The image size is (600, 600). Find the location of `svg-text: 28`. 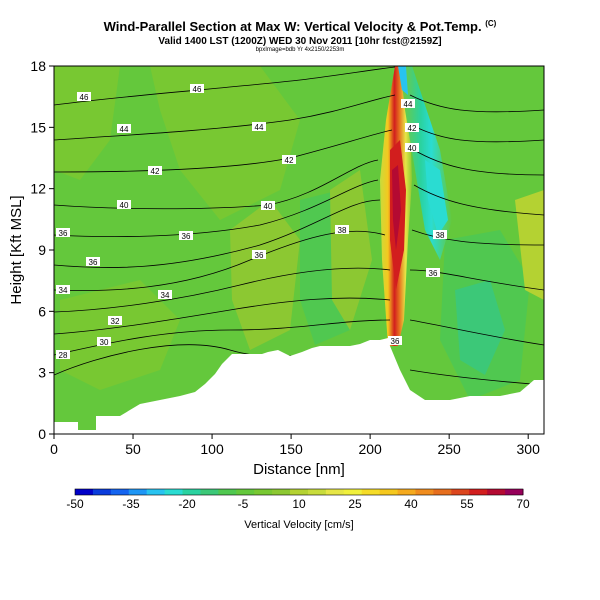

svg-text: 28 is located at coordinates (63, 355).